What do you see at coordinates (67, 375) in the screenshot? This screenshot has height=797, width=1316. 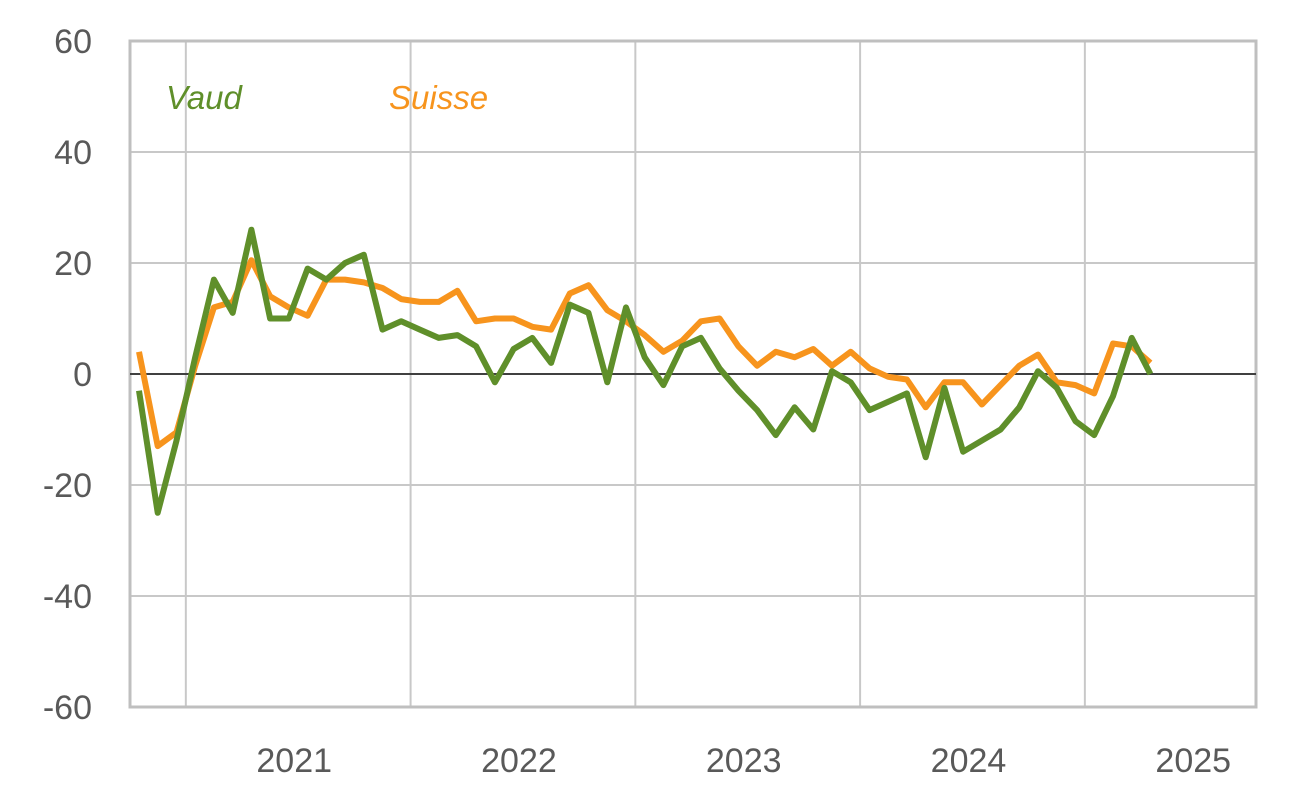 I see `y-axis-ticks: 60 40 20 0 -20 -40 -60` at bounding box center [67, 375].